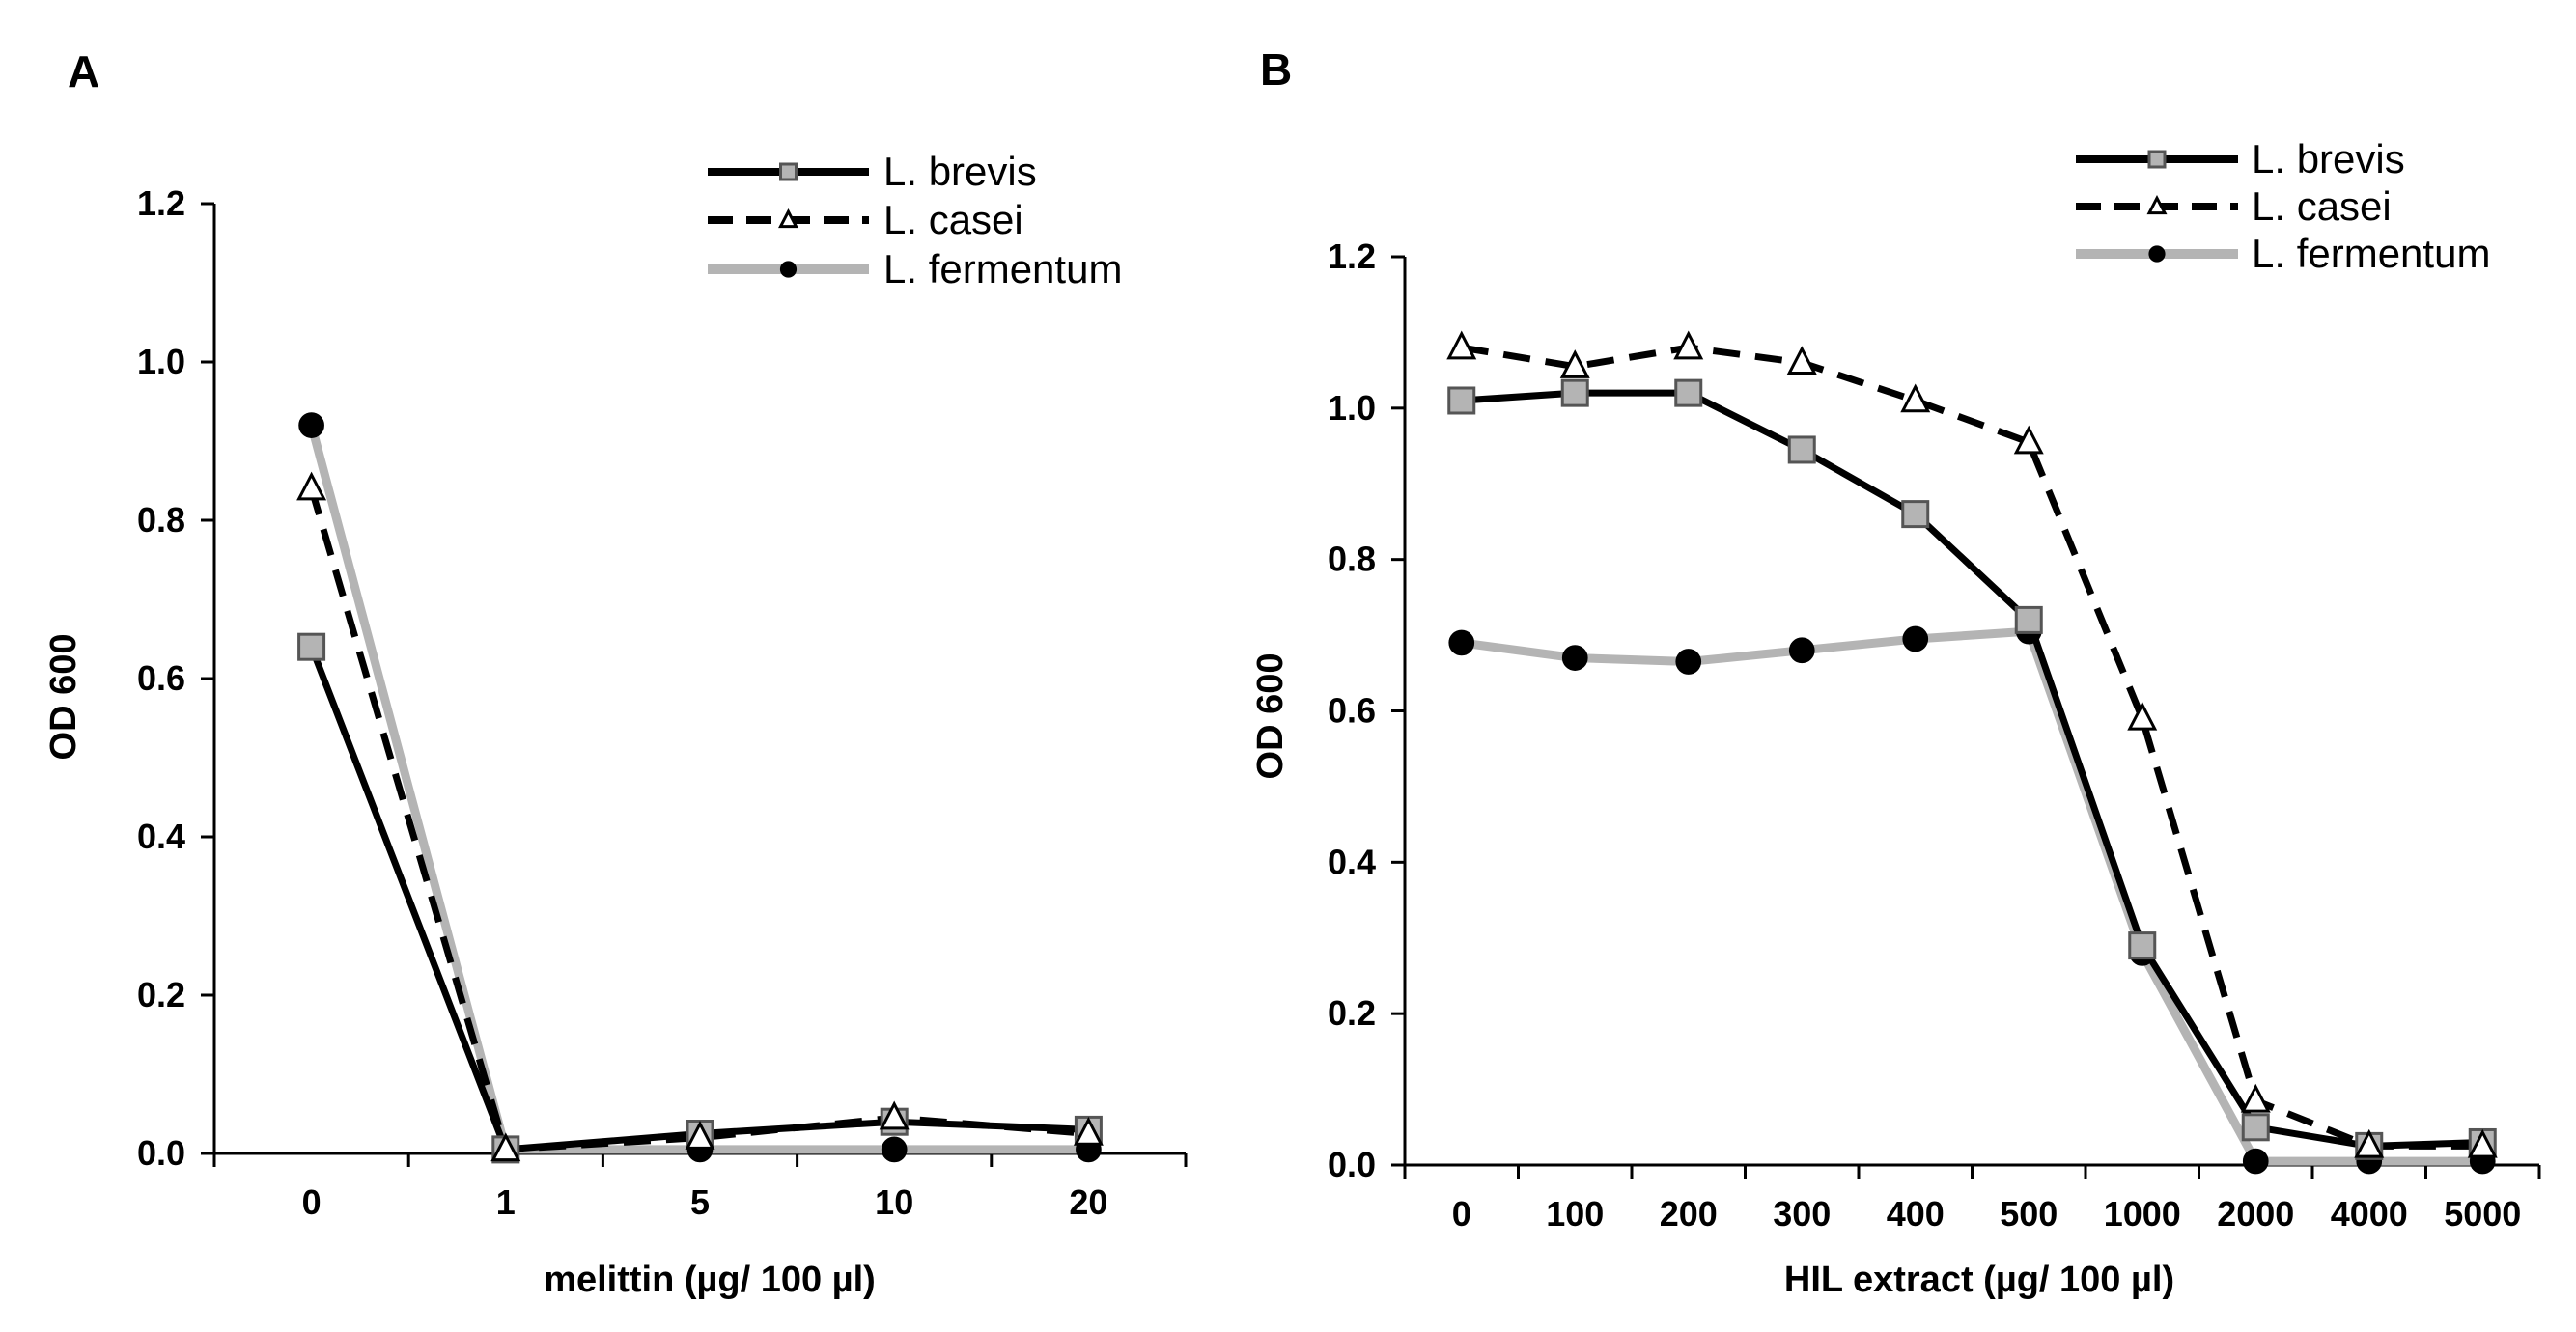  Describe the element at coordinates (699, 899) in the screenshot. I see `series-line-l-brevis-a` at that location.